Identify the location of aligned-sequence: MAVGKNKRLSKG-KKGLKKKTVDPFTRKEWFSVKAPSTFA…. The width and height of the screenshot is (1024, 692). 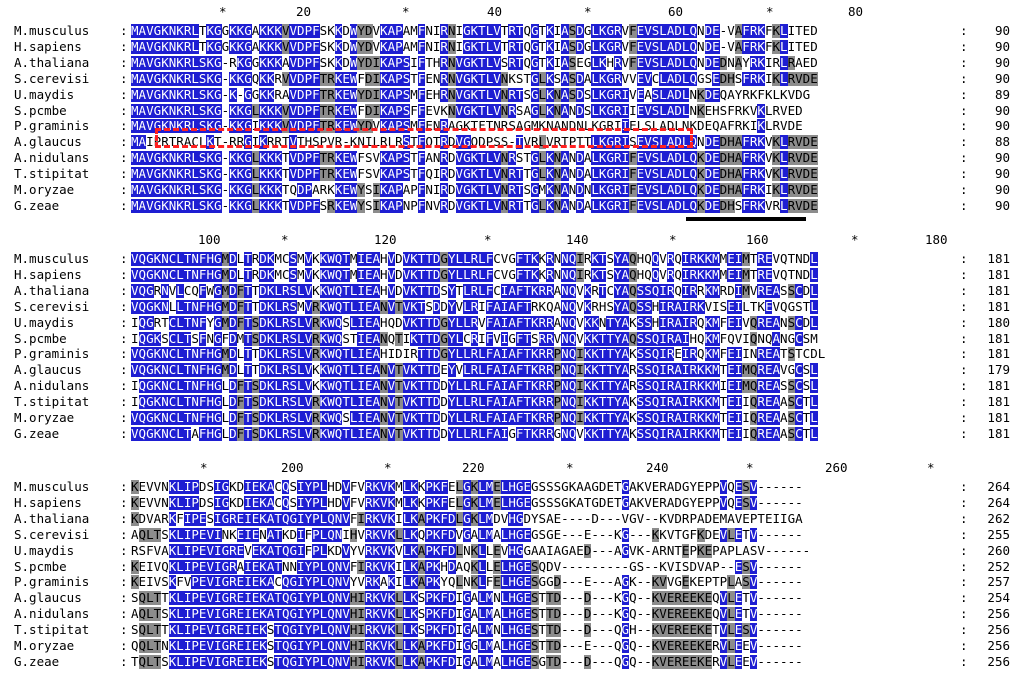
(474, 158).